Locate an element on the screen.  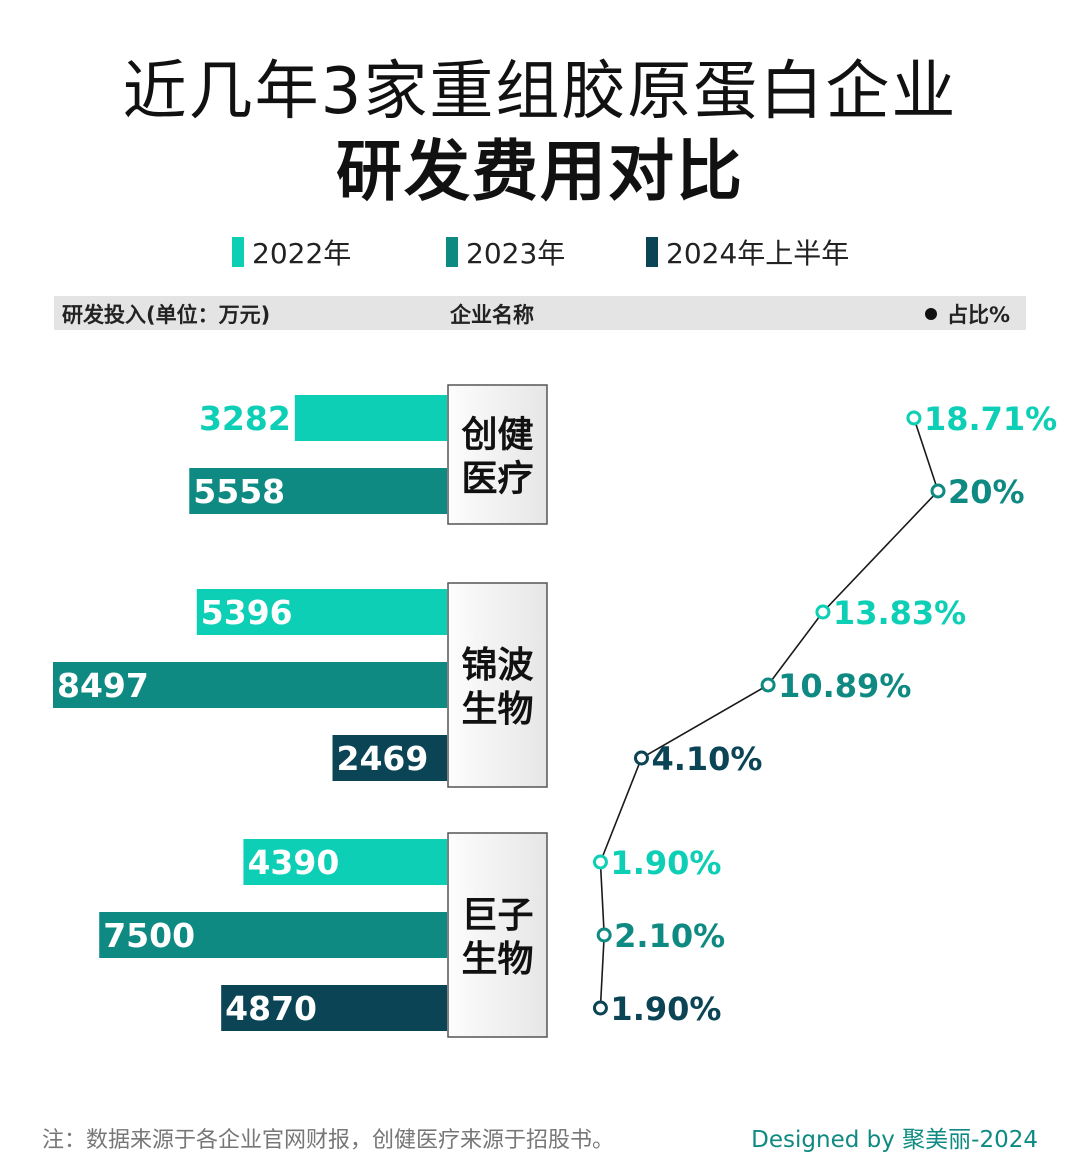
legend-swatch-2022 is located at coordinates (238, 252).